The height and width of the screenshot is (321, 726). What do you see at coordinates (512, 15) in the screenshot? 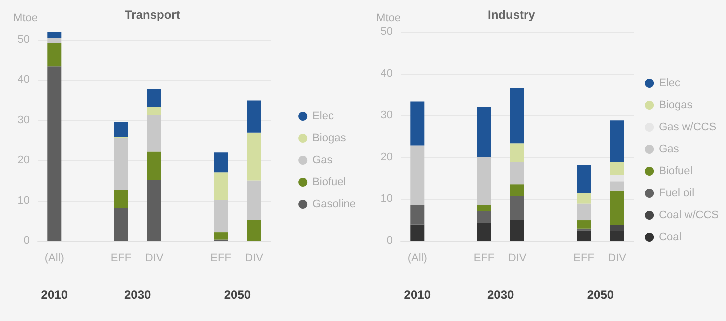
I see `chart-title: Industry` at bounding box center [512, 15].